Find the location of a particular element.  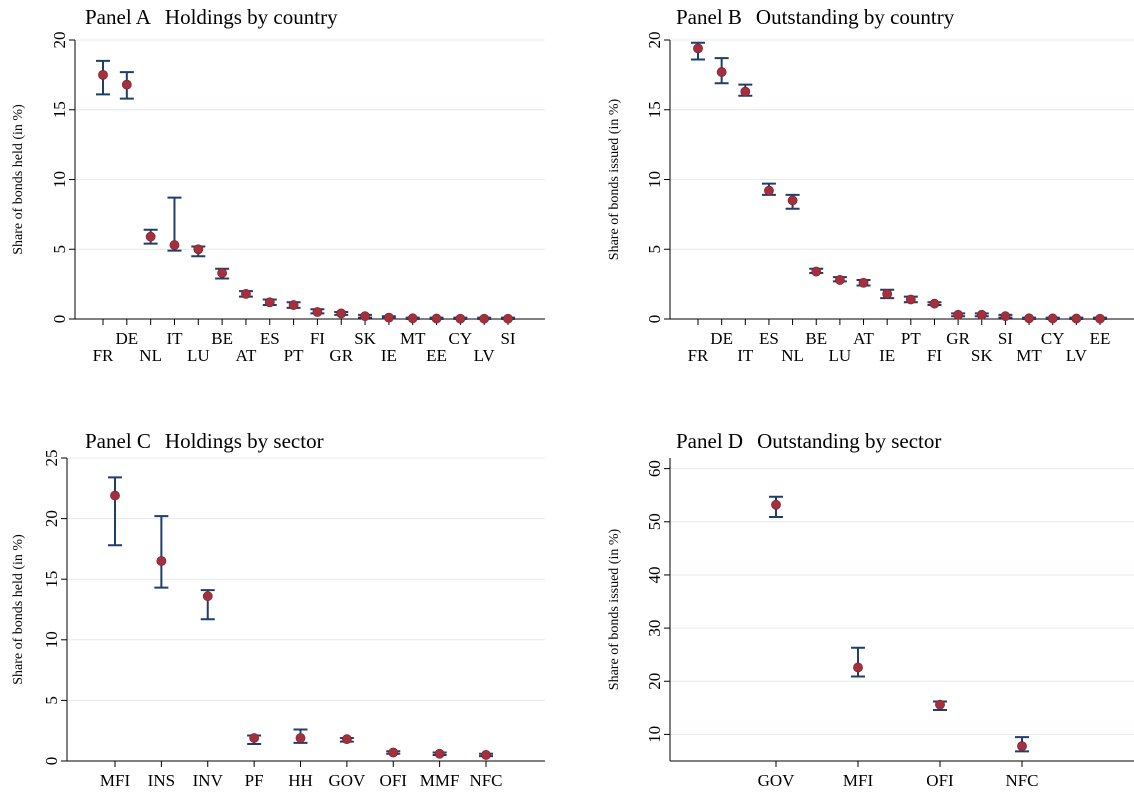

panel-title: Panel A Holdings by country is located at coordinates (211, 17).